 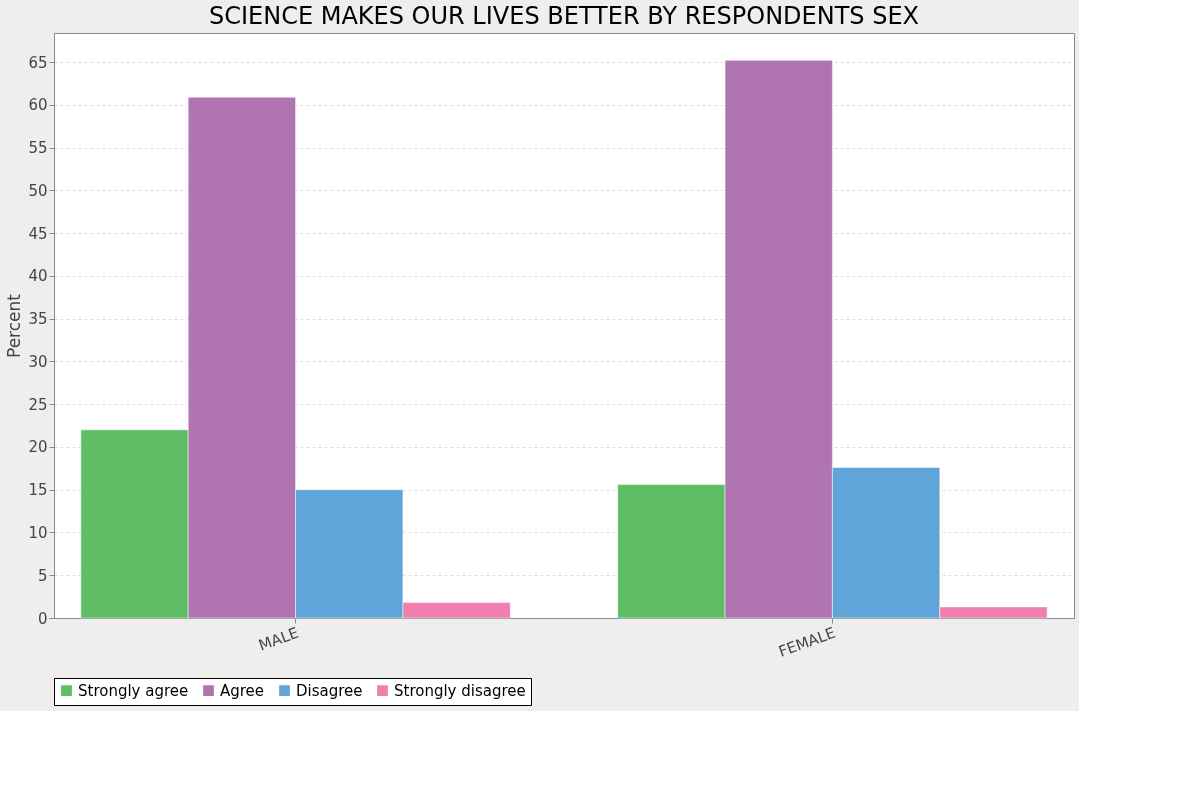 I want to click on y-tick-label: 60, so click(x=38, y=105).